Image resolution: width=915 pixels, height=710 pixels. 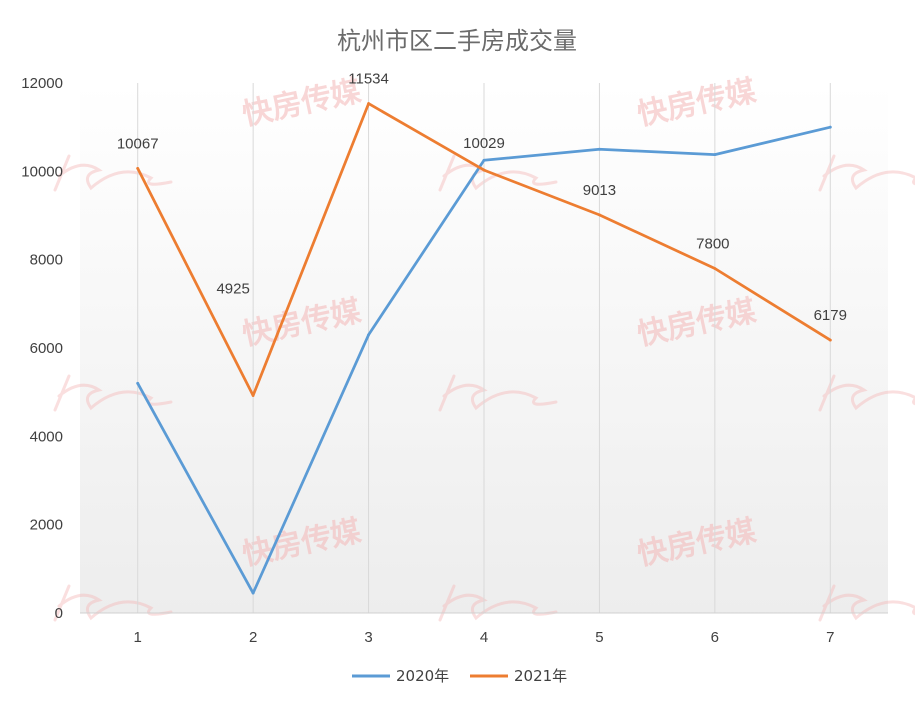 What do you see at coordinates (540, 676) in the screenshot?
I see `legend-label: 2021年` at bounding box center [540, 676].